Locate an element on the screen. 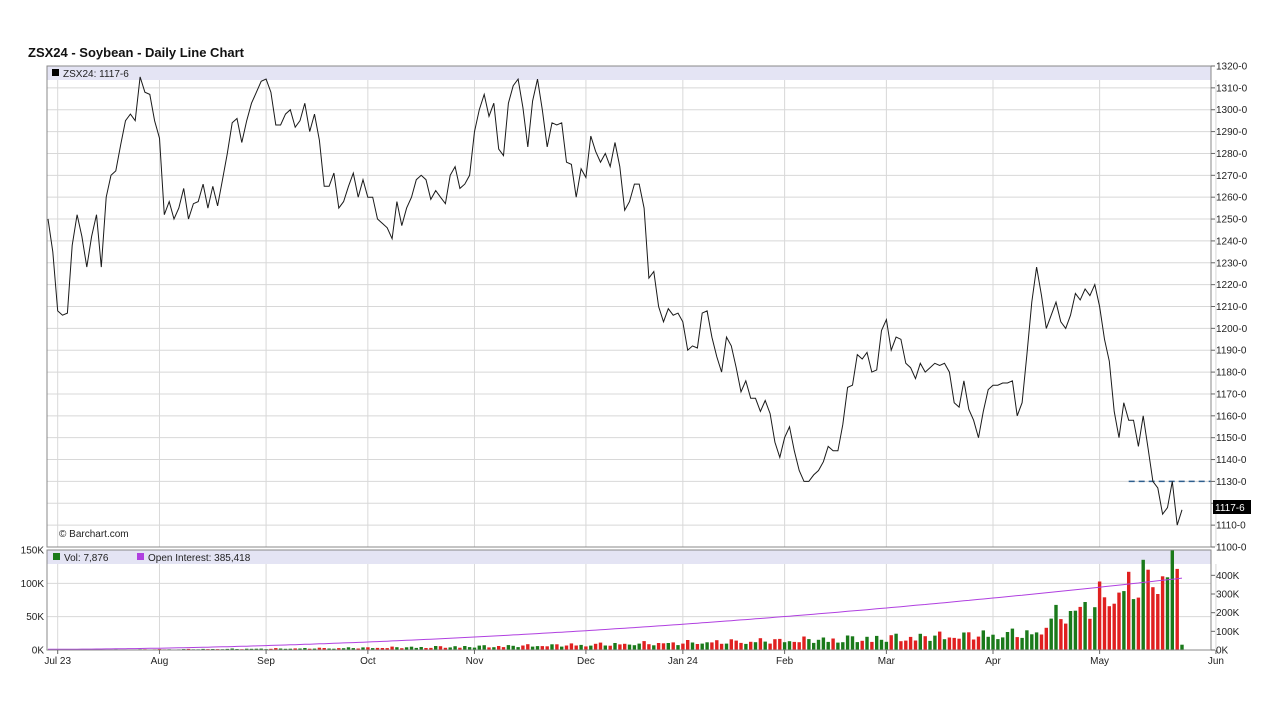  price-tick-label: 1230-0 is located at coordinates (1232, 263).